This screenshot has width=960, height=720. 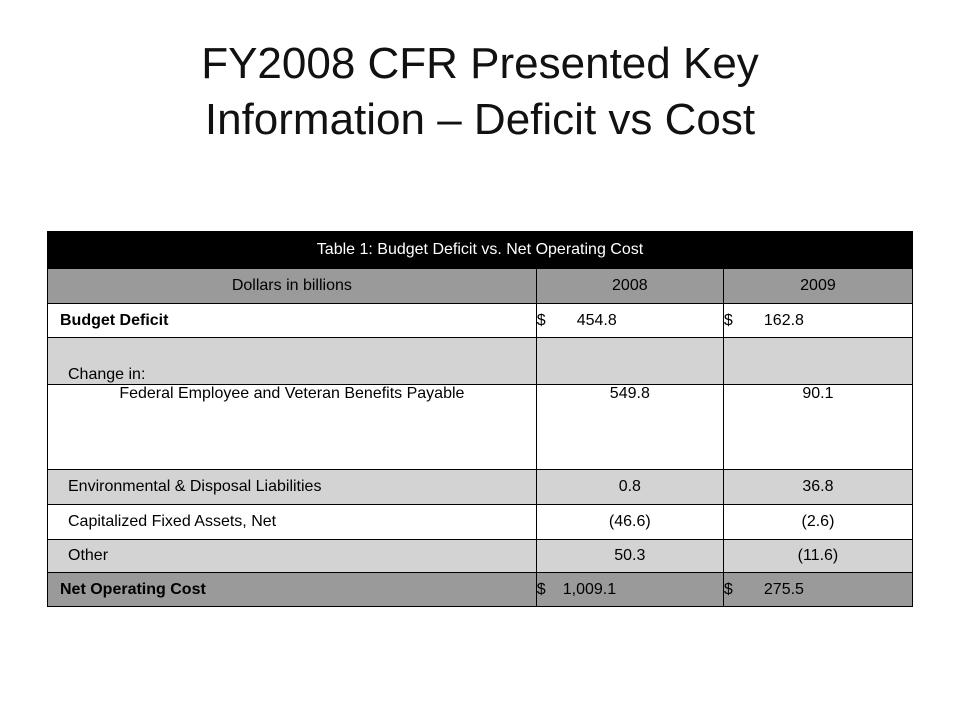 What do you see at coordinates (629, 487) in the screenshot?
I see `row-value-2008: 0.8` at bounding box center [629, 487].